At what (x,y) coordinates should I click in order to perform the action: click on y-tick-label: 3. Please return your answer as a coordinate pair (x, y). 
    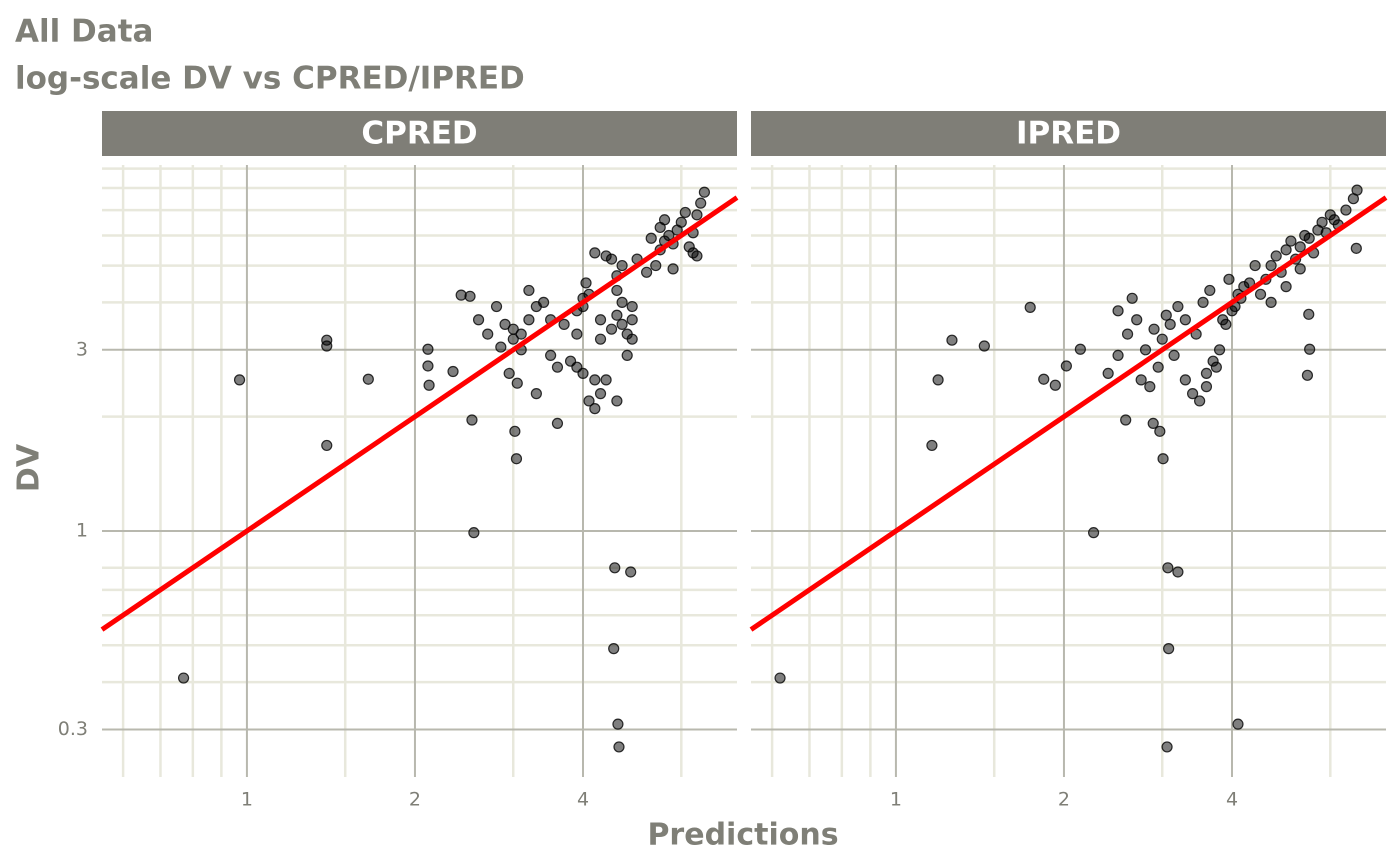
    Looking at the image, I should click on (82, 349).